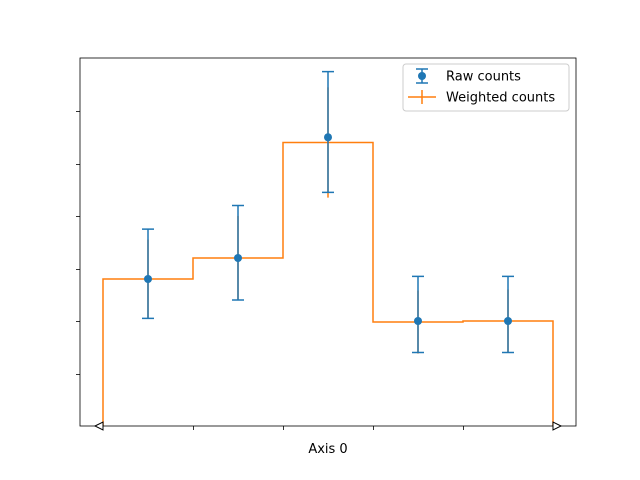  I want to click on legend-box, so click(486, 87).